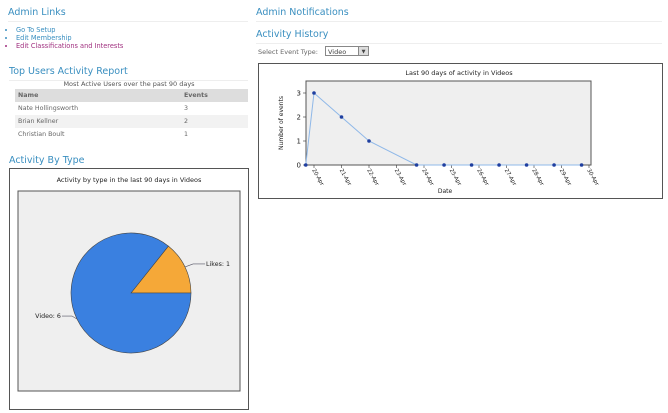 Image resolution: width=668 pixels, height=413 pixels. What do you see at coordinates (372, 178) in the screenshot?
I see `x-tick-label: 22-Apr` at bounding box center [372, 178].